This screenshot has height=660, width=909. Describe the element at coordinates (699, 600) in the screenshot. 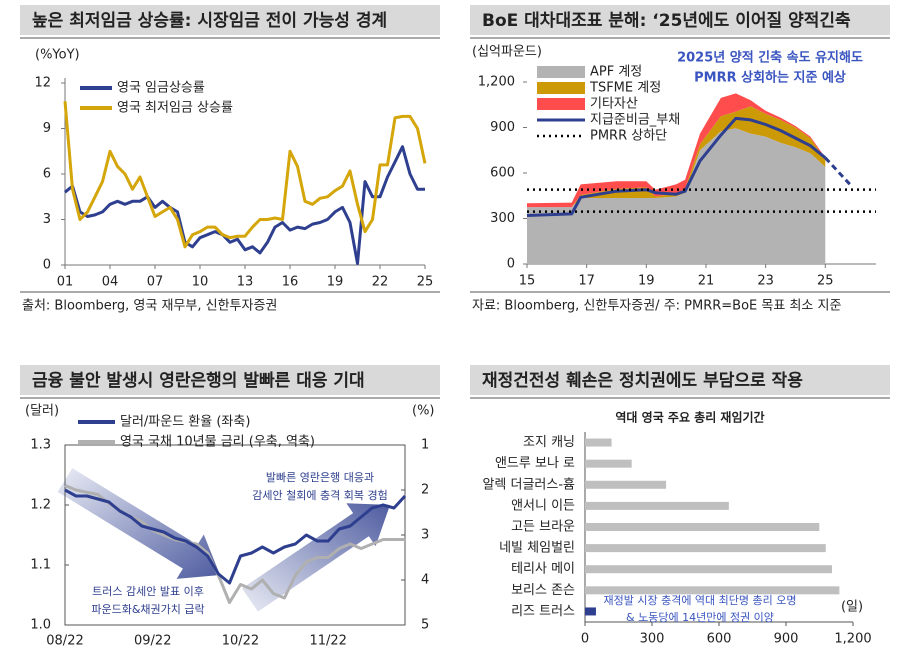

I see `annotation: 재정발 시장 충격에 역대 최단명 총리 오명` at that location.